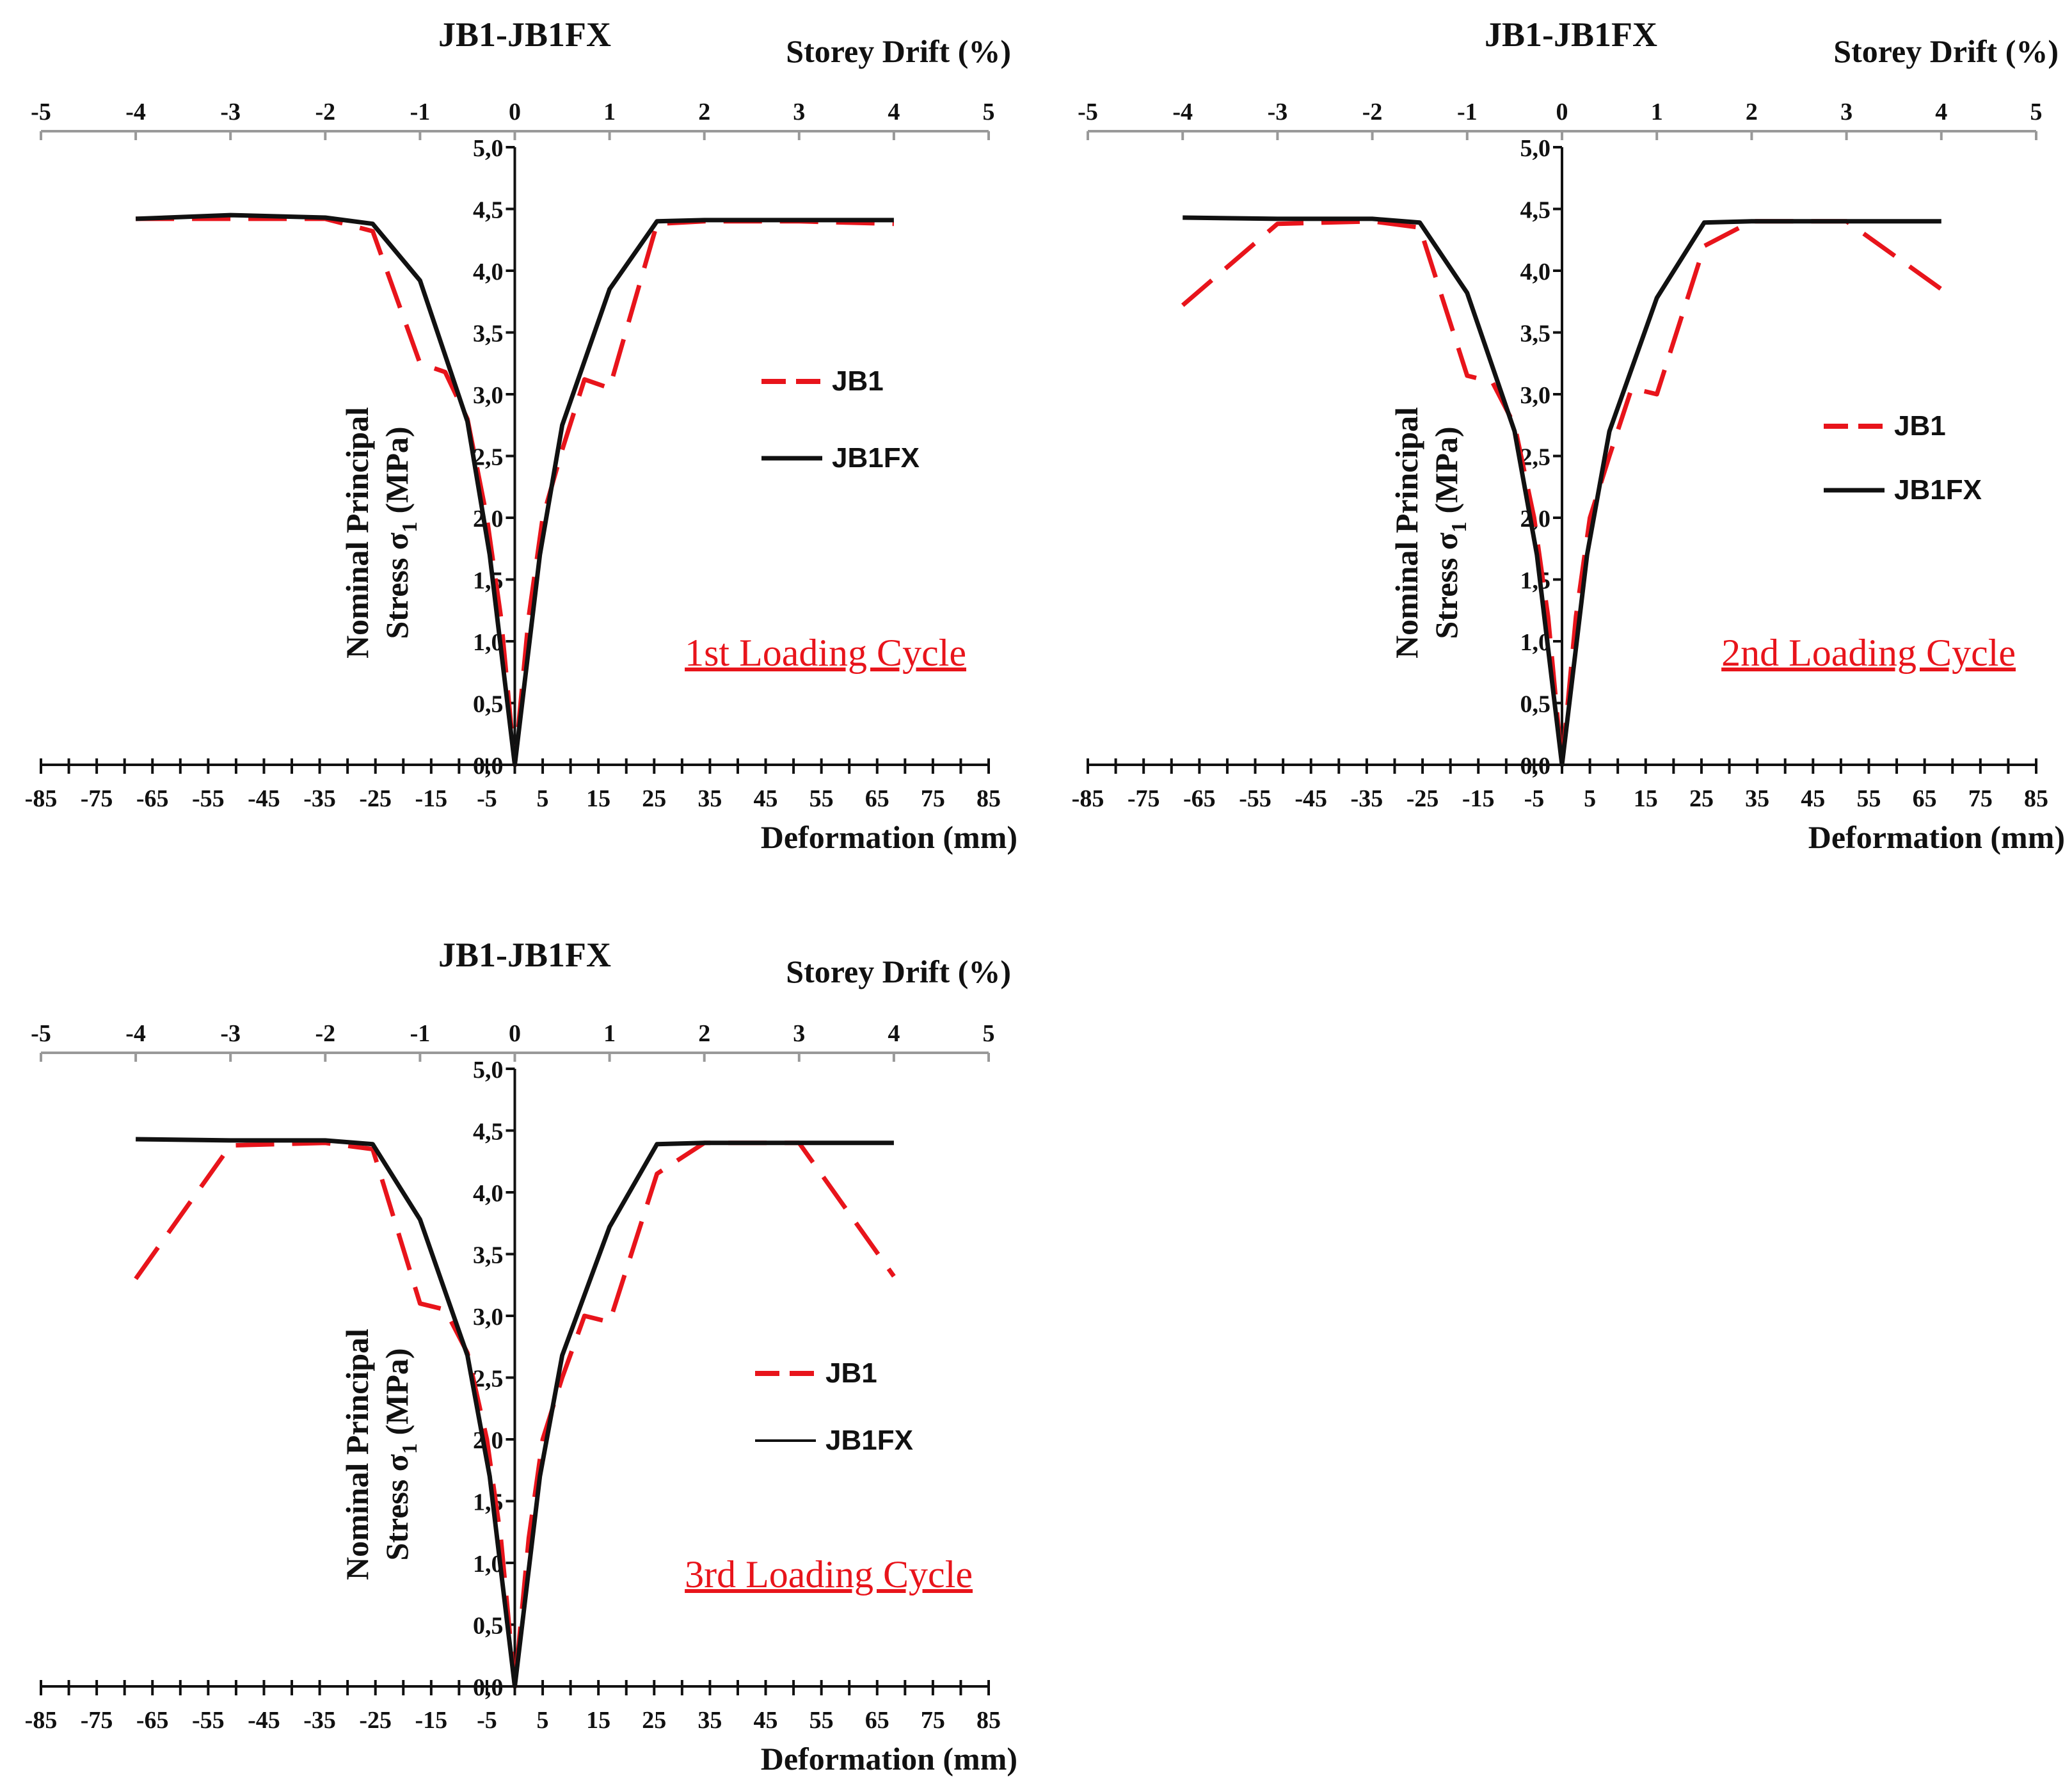 This screenshot has height=1792, width=2072. I want to click on drift-tick-label: 4, so click(894, 1033).